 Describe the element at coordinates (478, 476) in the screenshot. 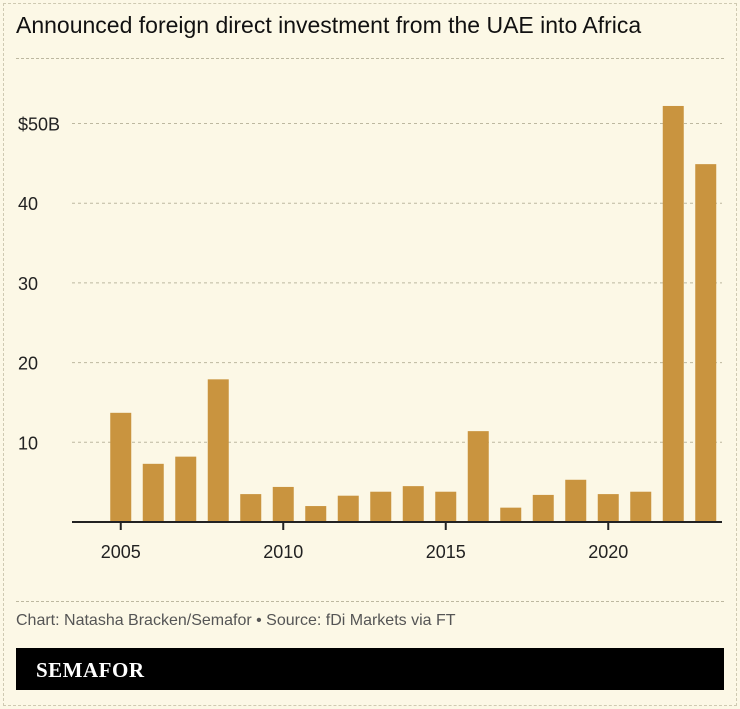

I see `bar-2016` at that location.